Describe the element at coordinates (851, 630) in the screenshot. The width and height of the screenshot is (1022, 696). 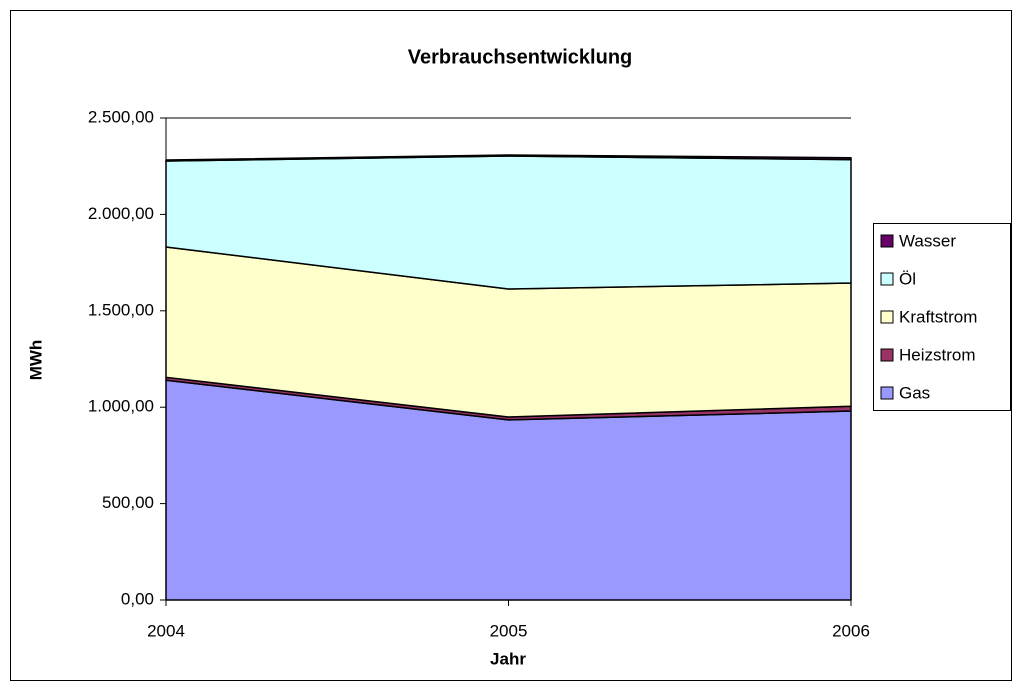
I see `x-tick-label: 2006` at that location.